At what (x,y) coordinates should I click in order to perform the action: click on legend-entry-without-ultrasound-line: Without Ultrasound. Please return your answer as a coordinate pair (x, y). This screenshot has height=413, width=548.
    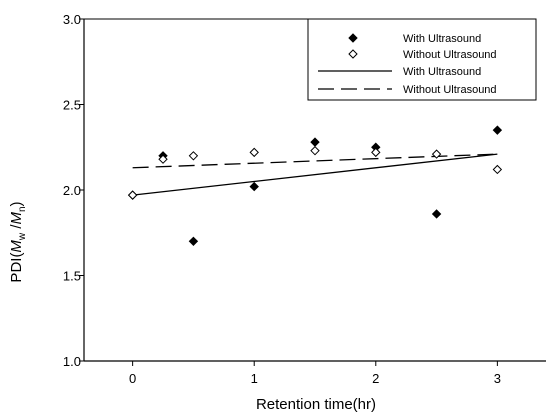
    Looking at the image, I should click on (407, 90).